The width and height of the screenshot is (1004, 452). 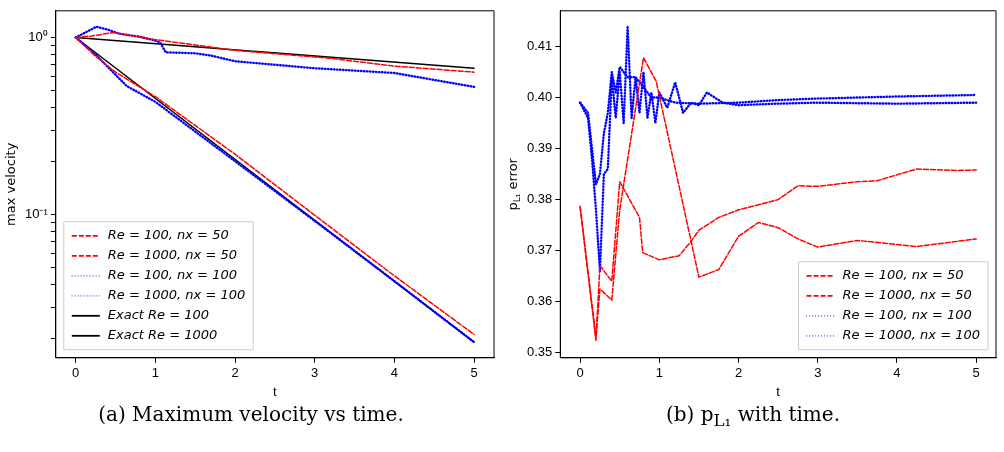 I want to click on y-tick-label: 0.39, so click(x=539, y=148).